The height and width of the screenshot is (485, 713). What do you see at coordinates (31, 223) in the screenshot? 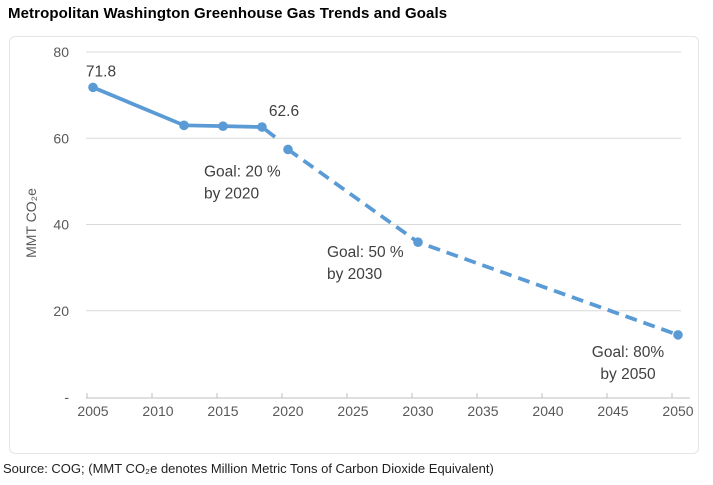
I see `y-axis-title: MMT CO₂e` at bounding box center [31, 223].